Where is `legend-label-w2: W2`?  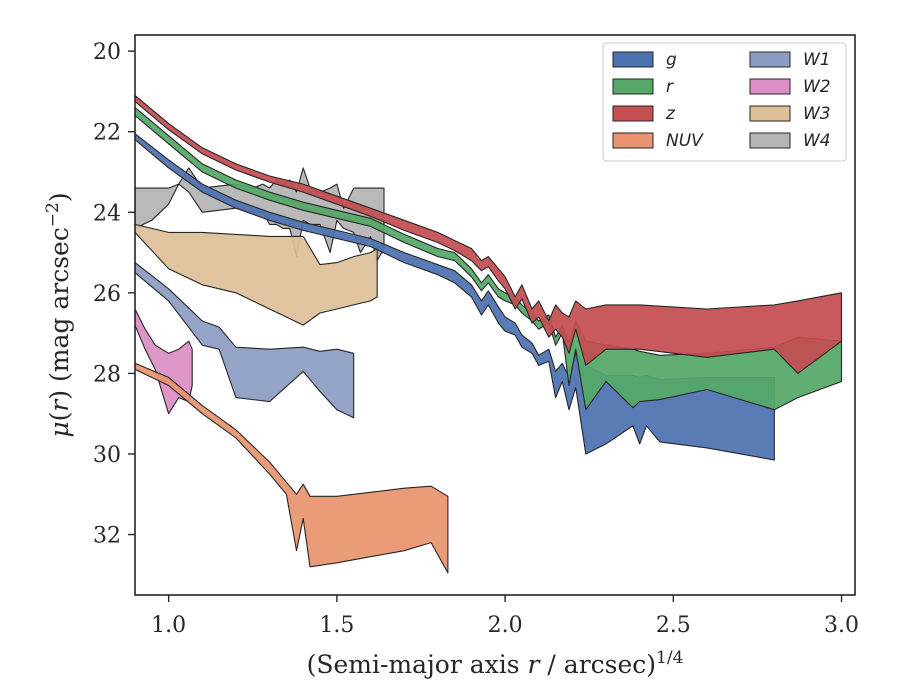
legend-label-w2: W2 is located at coordinates (817, 87).